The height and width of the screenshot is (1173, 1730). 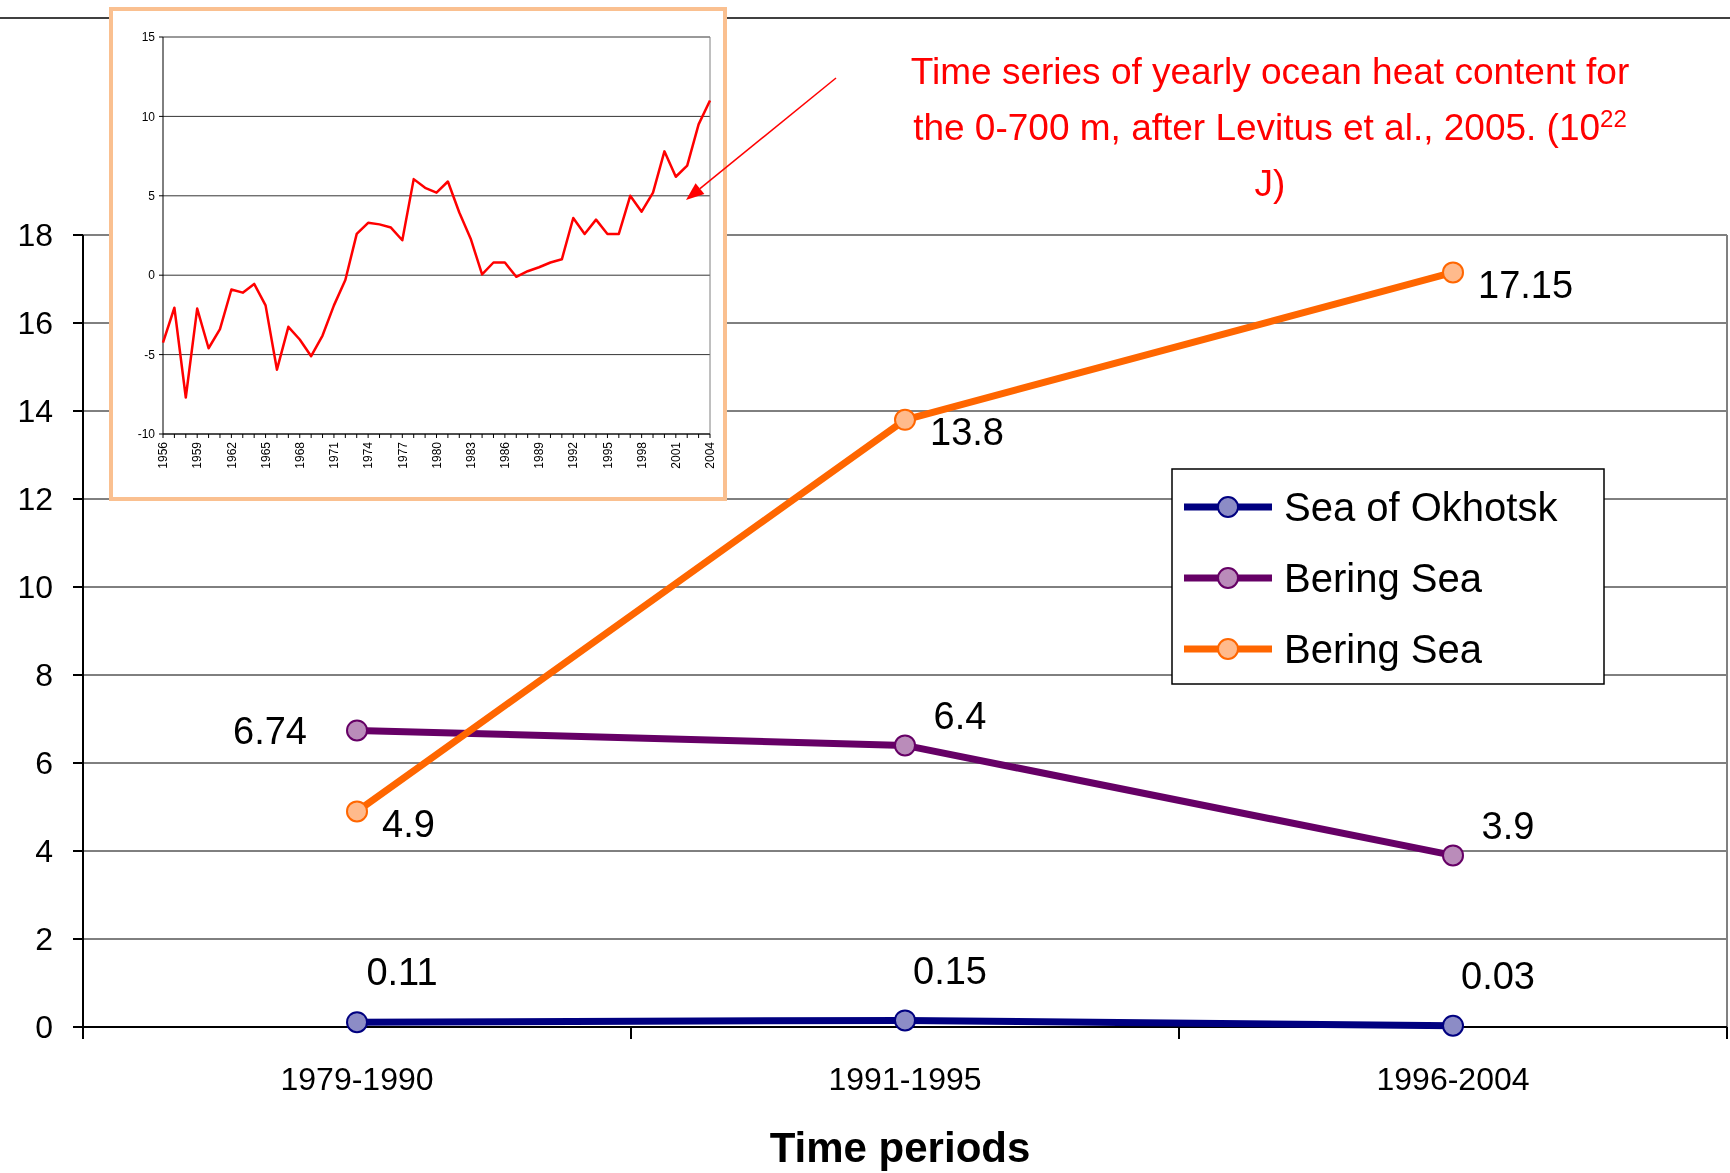 I want to click on data-label: 17.15, so click(x=1526, y=284).